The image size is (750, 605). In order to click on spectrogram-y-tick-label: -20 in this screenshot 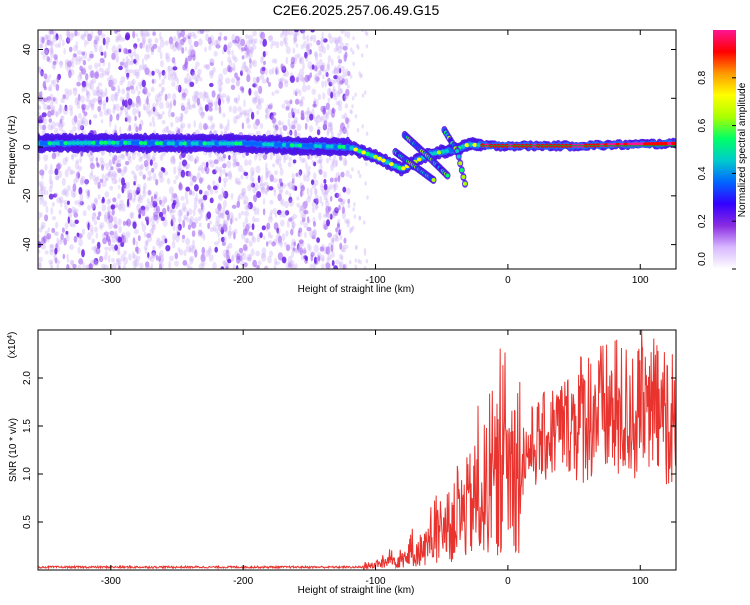, I will do `click(27, 195)`.